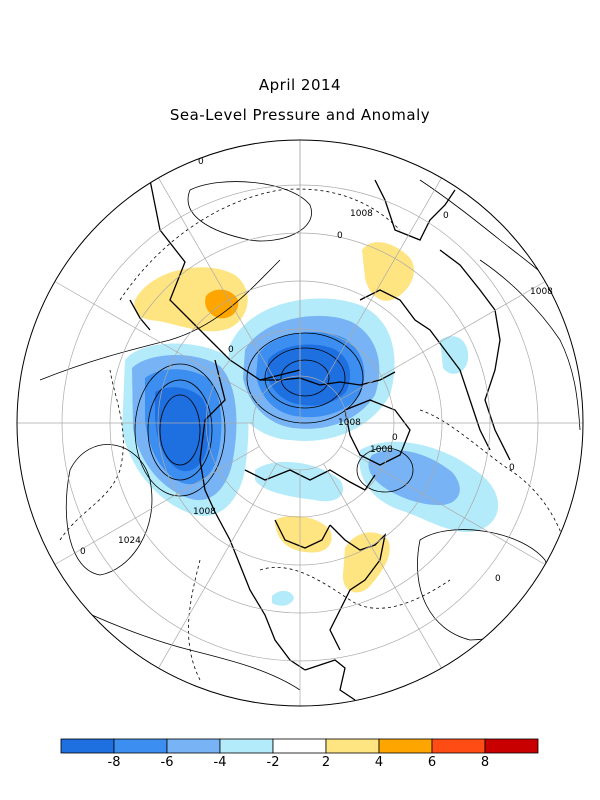  What do you see at coordinates (485, 762) in the screenshot?
I see `colorbar-tick-label: 8` at bounding box center [485, 762].